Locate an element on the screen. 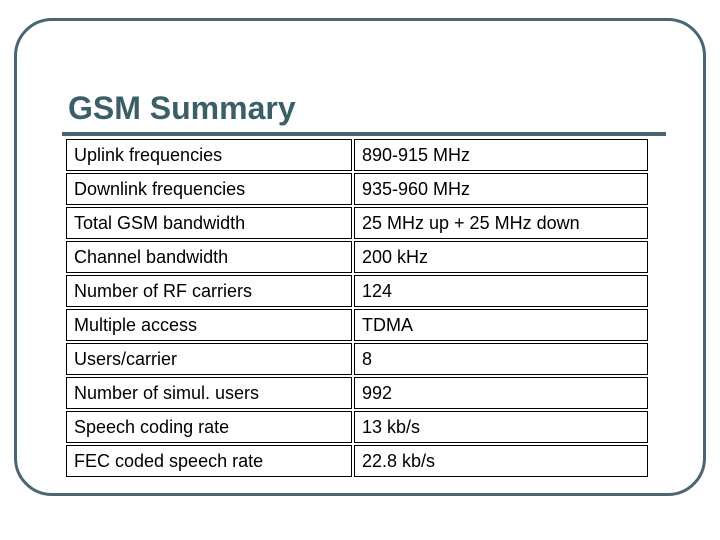 This screenshot has width=720, height=540. table-row: Number of RF carriers 124 is located at coordinates (357, 291).